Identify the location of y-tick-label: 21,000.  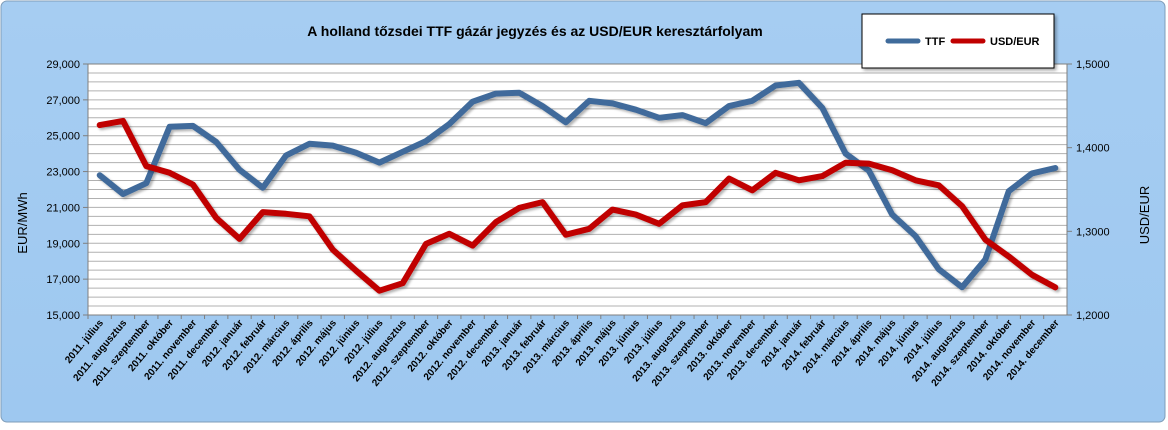
(63, 208).